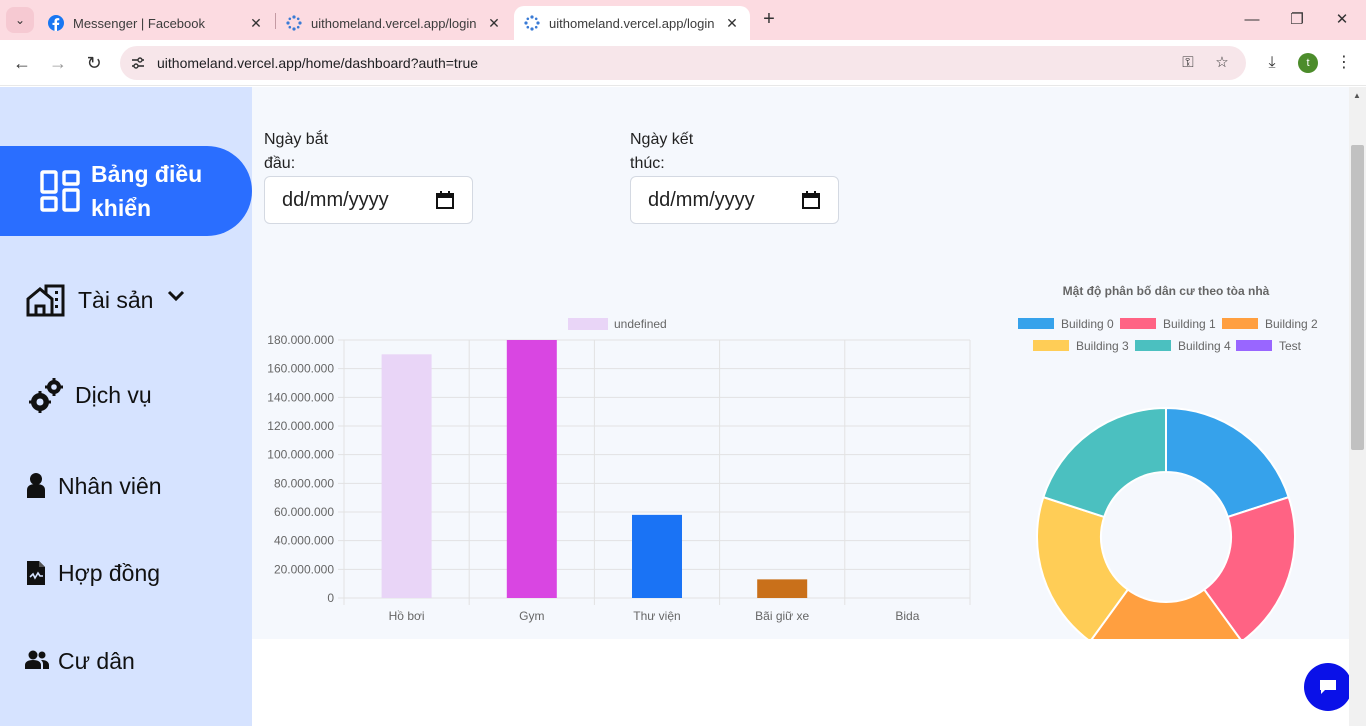 The image size is (1366, 726). Describe the element at coordinates (20, 20) in the screenshot. I see `tab-search-button: ⌄` at that location.